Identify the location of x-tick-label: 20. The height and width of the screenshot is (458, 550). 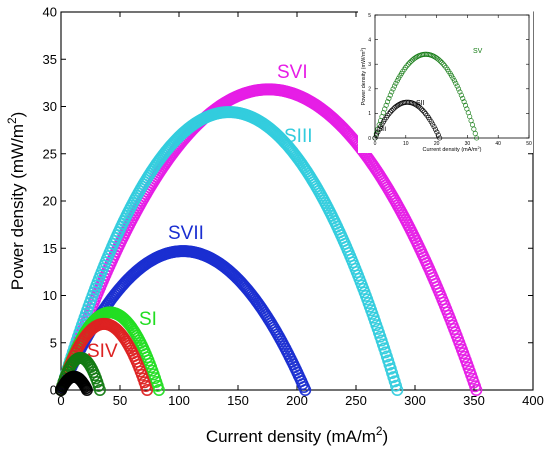
(437, 144).